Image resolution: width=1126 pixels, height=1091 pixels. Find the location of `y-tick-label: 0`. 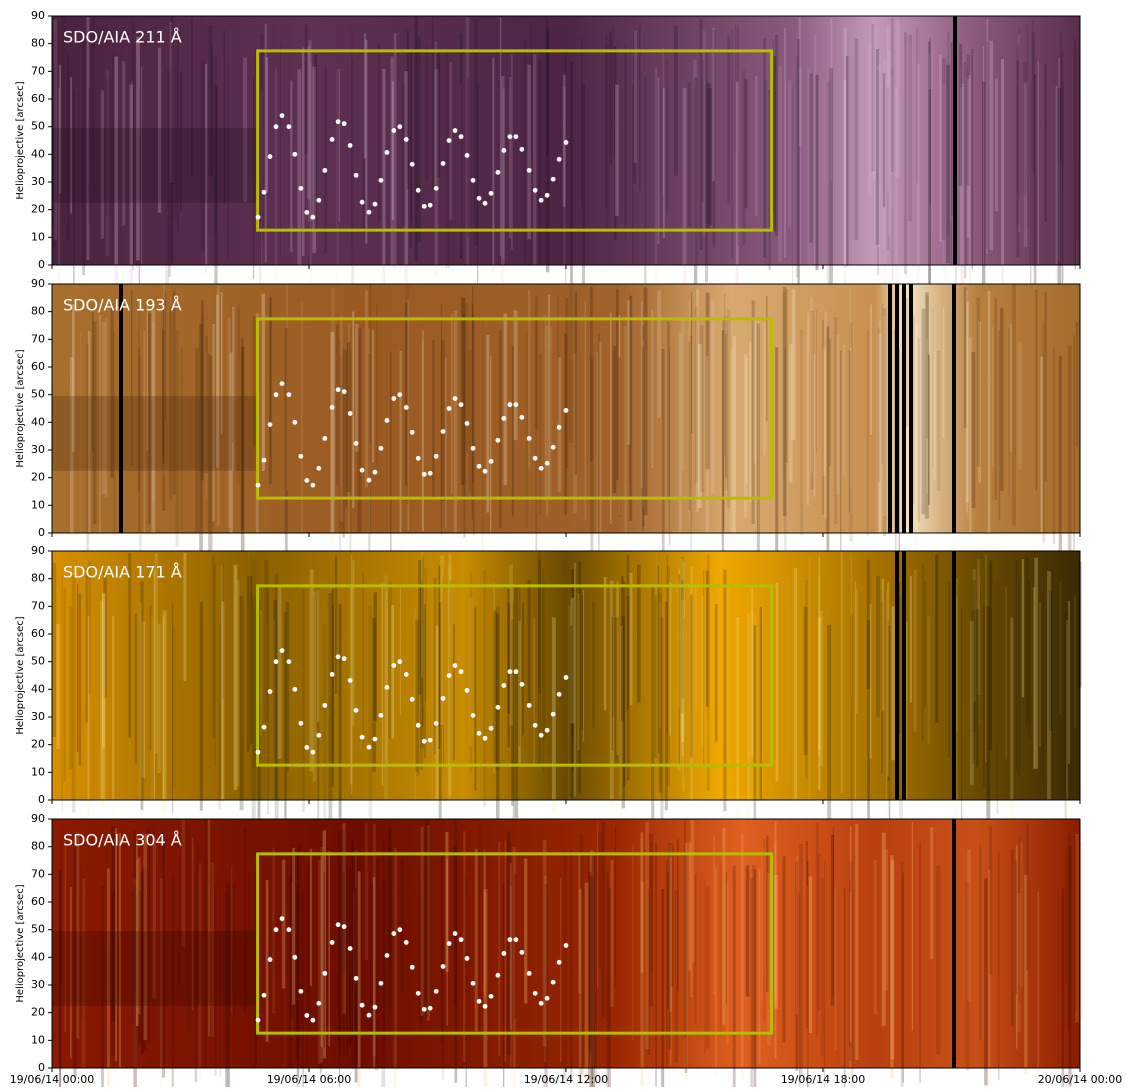

y-tick-label: 0 is located at coordinates (41, 264).